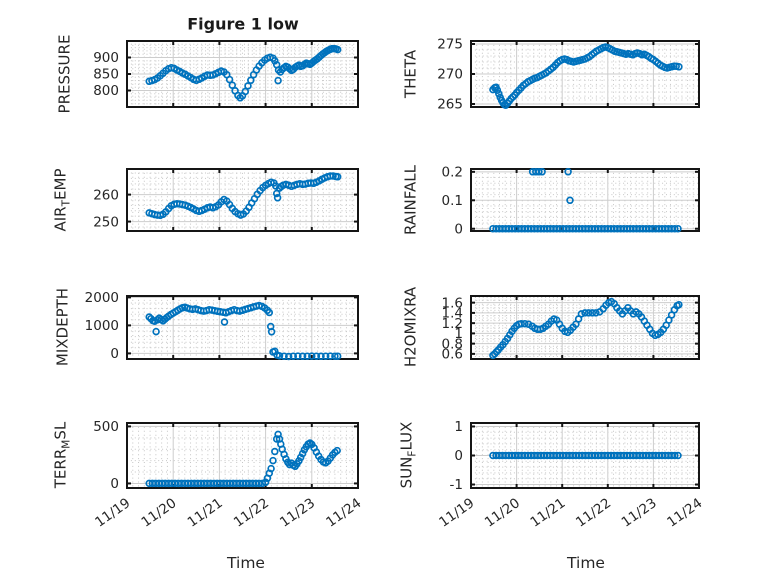 Image resolution: width=778 pixels, height=583 pixels. I want to click on y-tick-label: 265, so click(450, 105).